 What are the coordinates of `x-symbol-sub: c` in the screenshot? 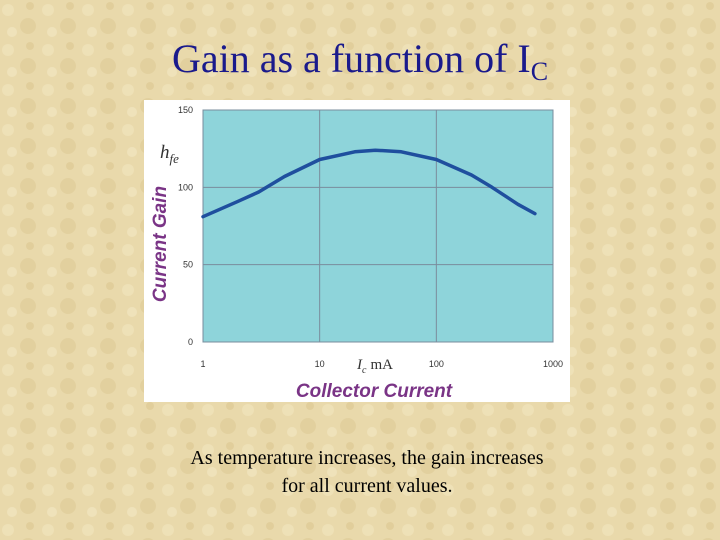 It's located at (364, 370).